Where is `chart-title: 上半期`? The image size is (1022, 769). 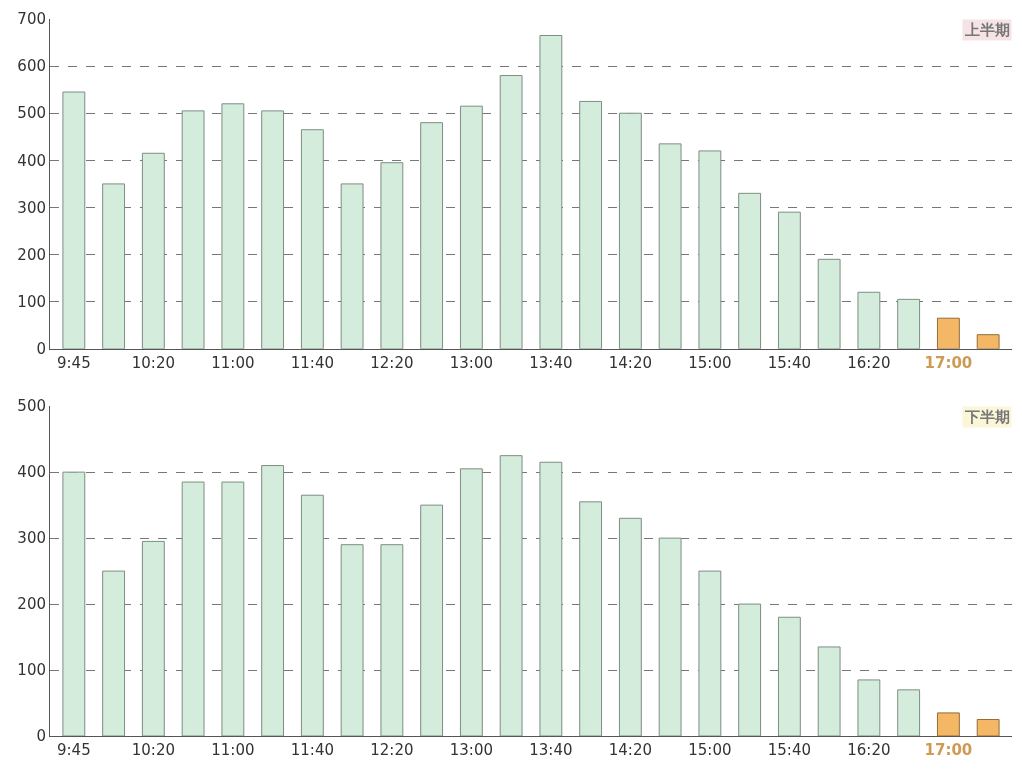 chart-title: 上半期 is located at coordinates (987, 30).